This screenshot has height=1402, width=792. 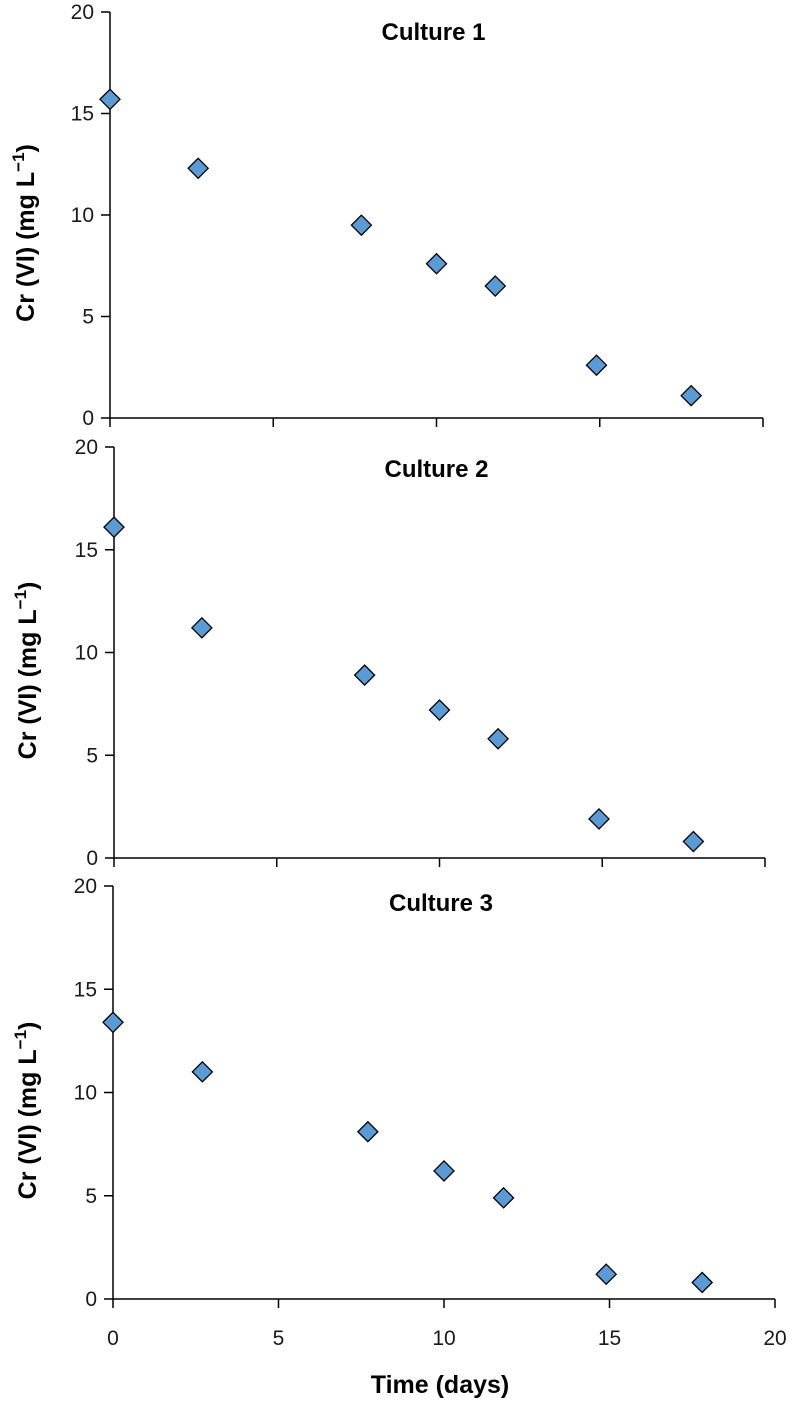 What do you see at coordinates (609, 1338) in the screenshot?
I see `x-tick-label: 15` at bounding box center [609, 1338].